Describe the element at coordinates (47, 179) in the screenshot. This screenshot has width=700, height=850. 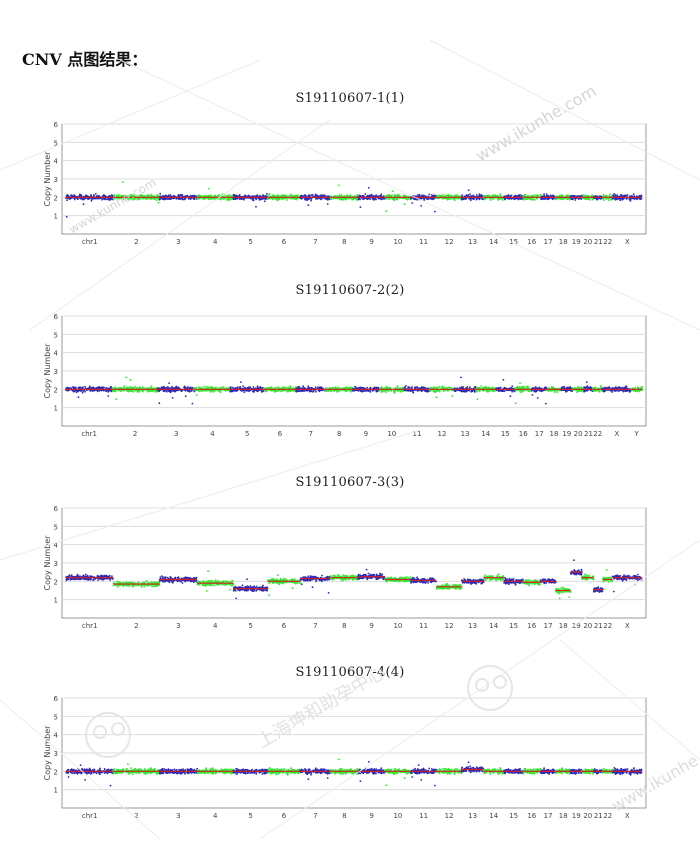
I see `y-axis-label: Copy Number` at that location.